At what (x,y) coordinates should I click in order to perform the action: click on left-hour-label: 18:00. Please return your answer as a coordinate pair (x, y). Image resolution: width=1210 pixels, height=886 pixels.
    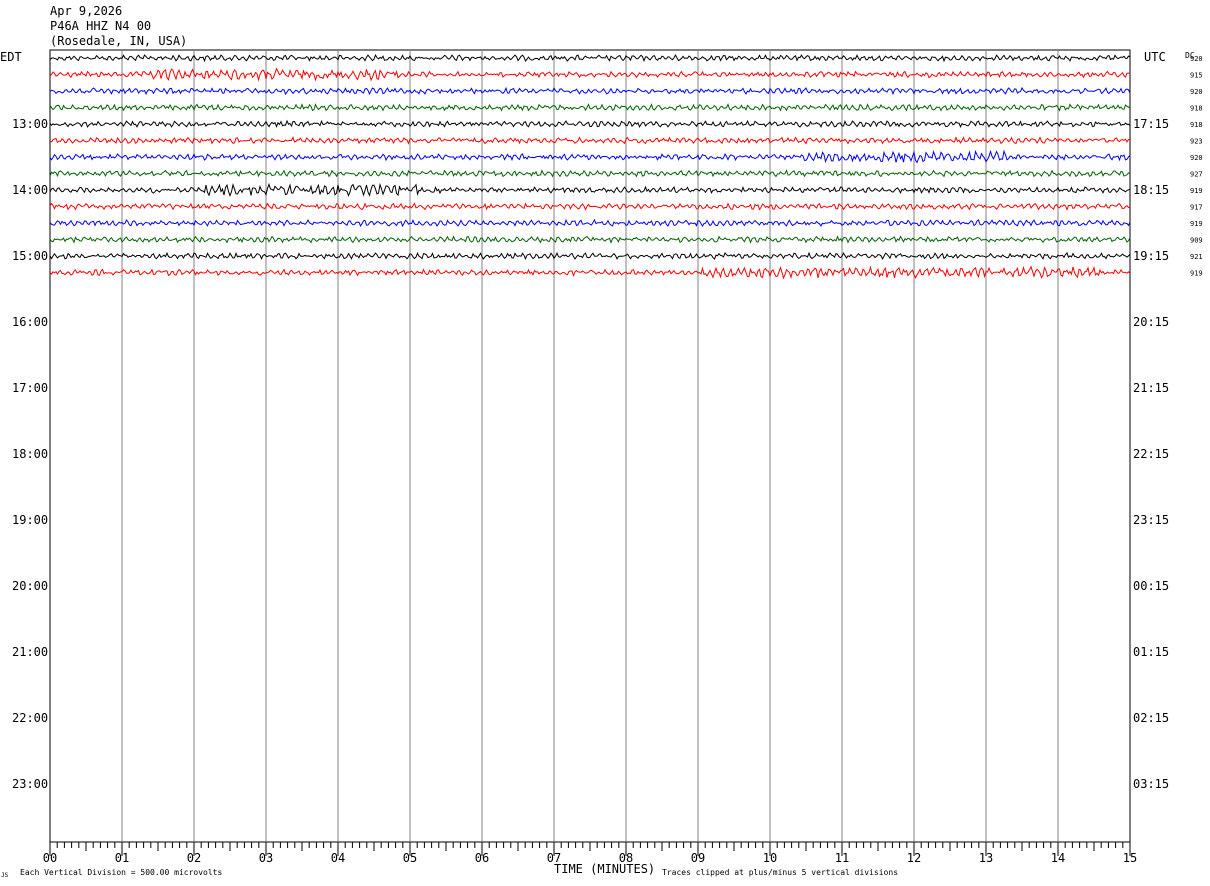
    Looking at the image, I should click on (30, 454).